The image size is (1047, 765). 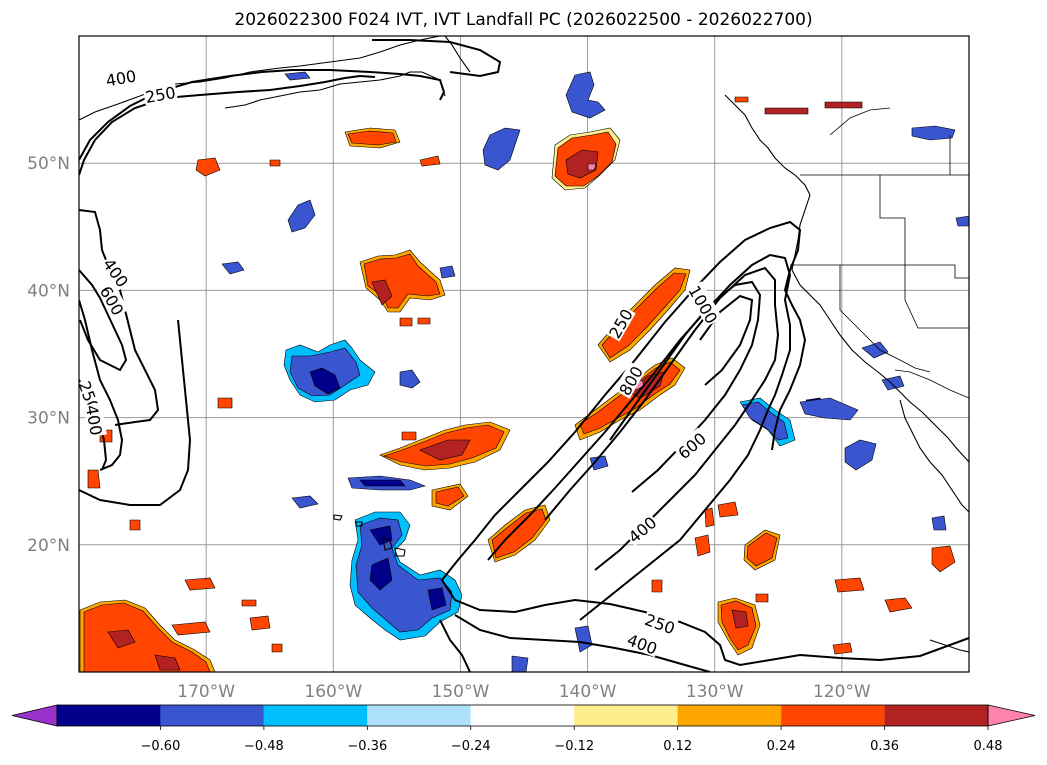 I want to click on colorbar-tick-label: −0.12, so click(x=574, y=746).